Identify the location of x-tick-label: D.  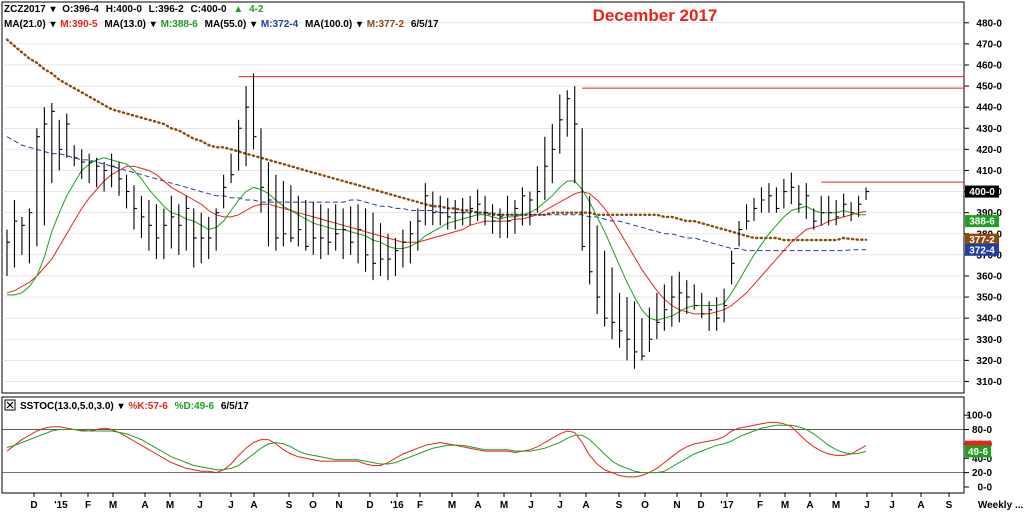
(700, 505).